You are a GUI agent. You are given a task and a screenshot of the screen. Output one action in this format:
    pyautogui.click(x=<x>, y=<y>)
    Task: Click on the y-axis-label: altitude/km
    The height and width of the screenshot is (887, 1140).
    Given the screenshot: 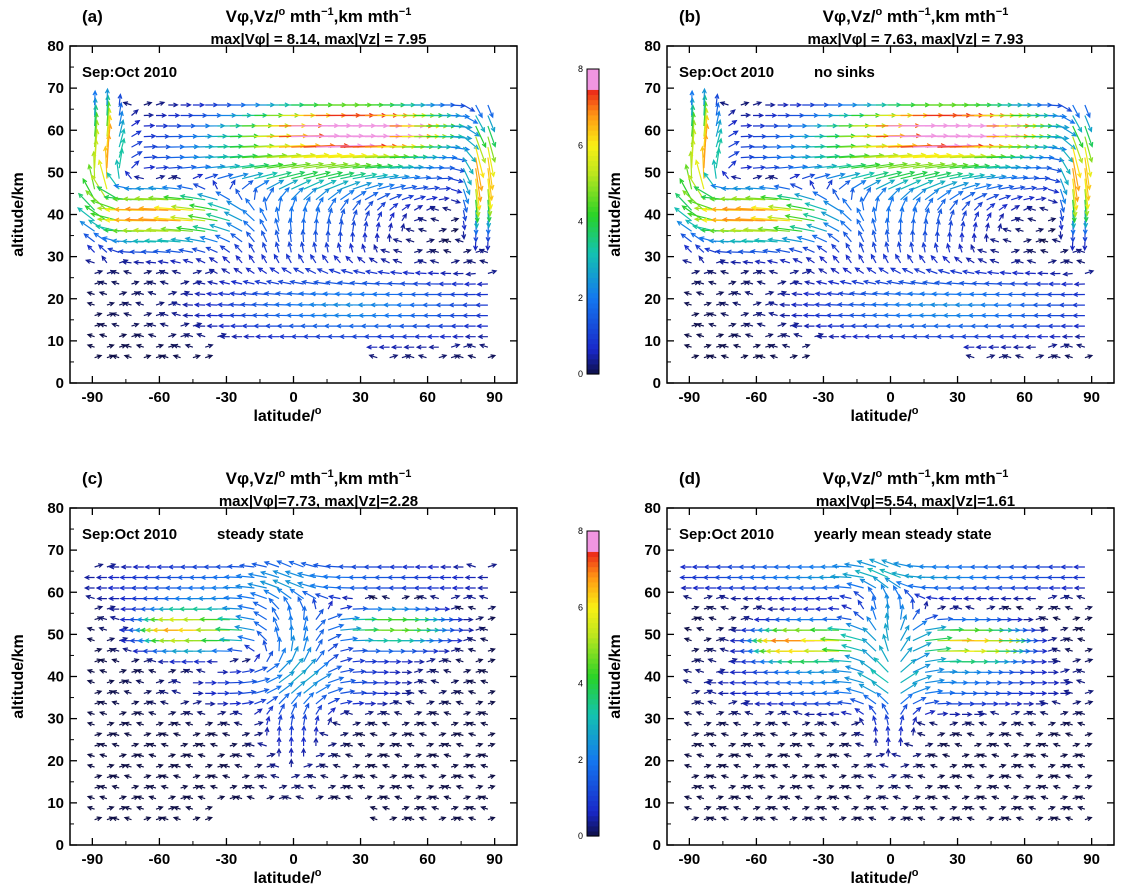 What is the action you would take?
    pyautogui.click(x=18, y=214)
    